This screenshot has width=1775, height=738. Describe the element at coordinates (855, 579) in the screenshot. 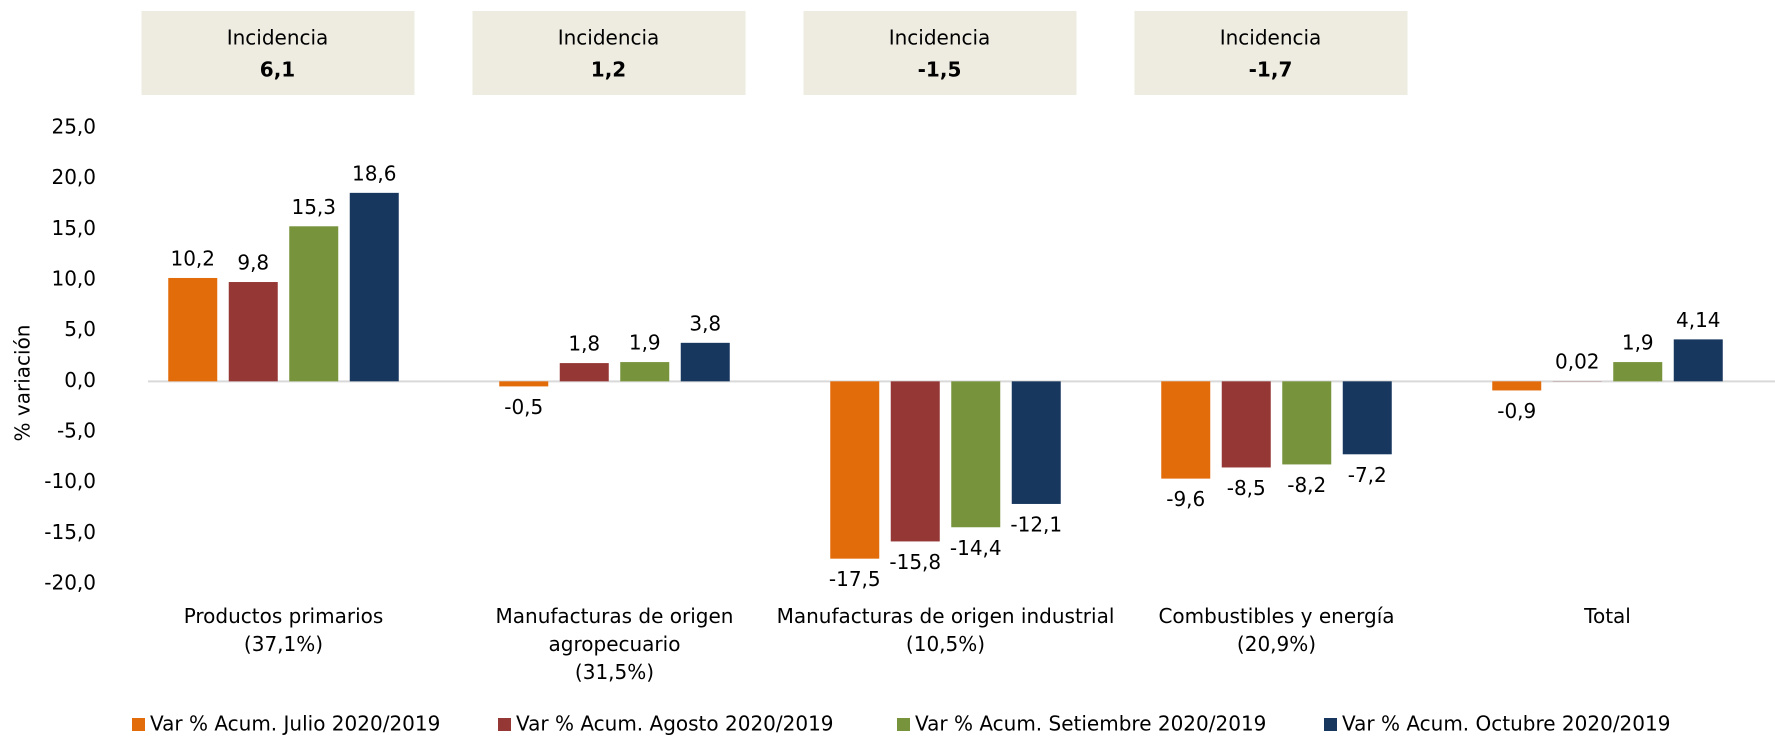

I see `value-label: -17,5` at that location.